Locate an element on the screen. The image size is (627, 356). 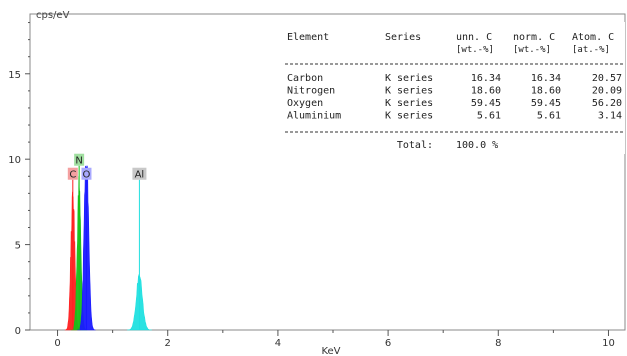
table-cell-3-0: Aluminium is located at coordinates (314, 116).